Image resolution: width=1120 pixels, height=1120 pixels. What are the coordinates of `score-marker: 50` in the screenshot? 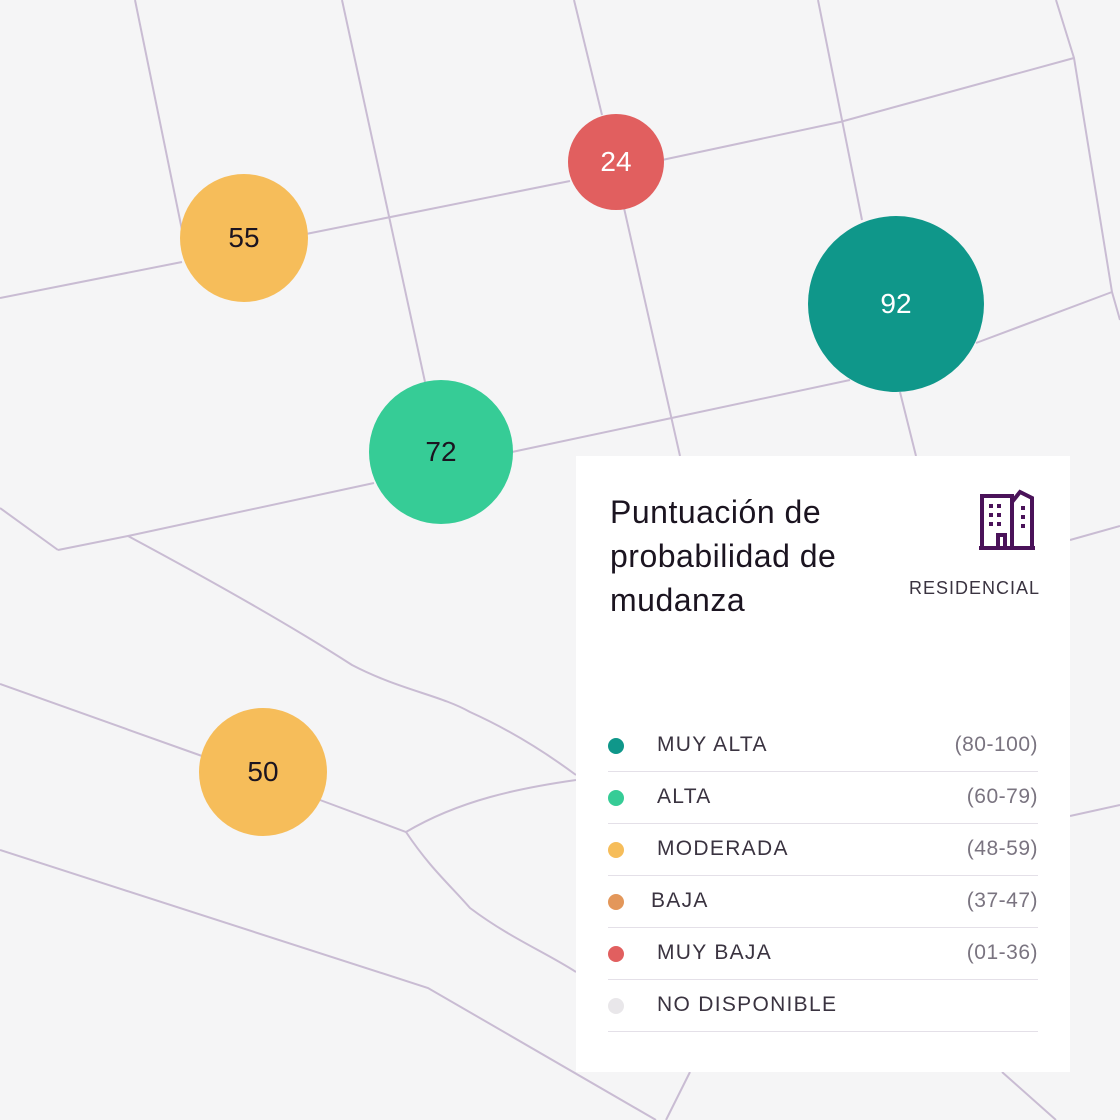 It's located at (263, 772).